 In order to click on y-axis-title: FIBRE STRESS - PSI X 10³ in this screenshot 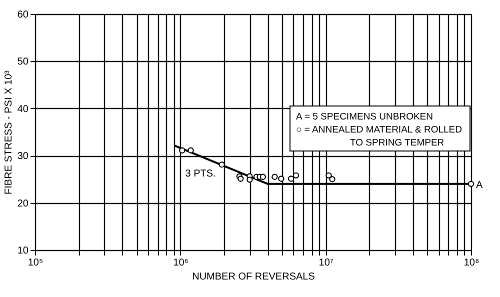, I will do `click(8, 132)`.